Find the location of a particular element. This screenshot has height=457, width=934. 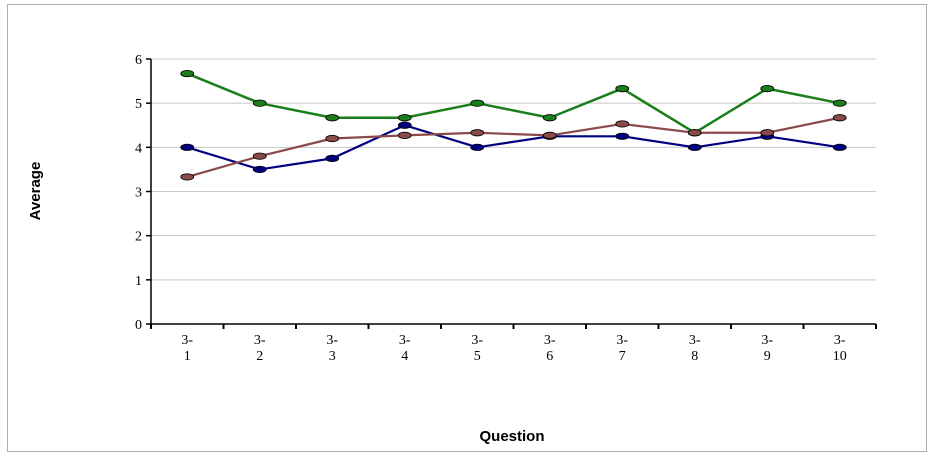

y-tick-label: 0 is located at coordinates (138, 325).